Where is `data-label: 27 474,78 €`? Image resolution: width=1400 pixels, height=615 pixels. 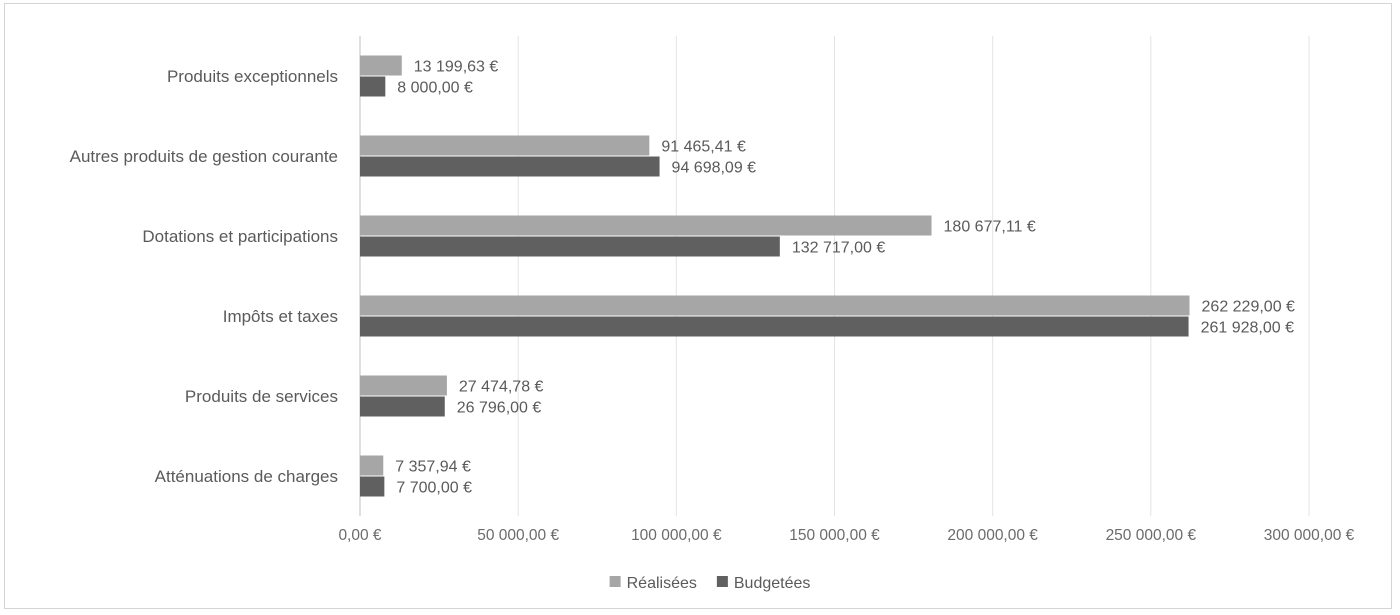 data-label: 27 474,78 € is located at coordinates (501, 387).